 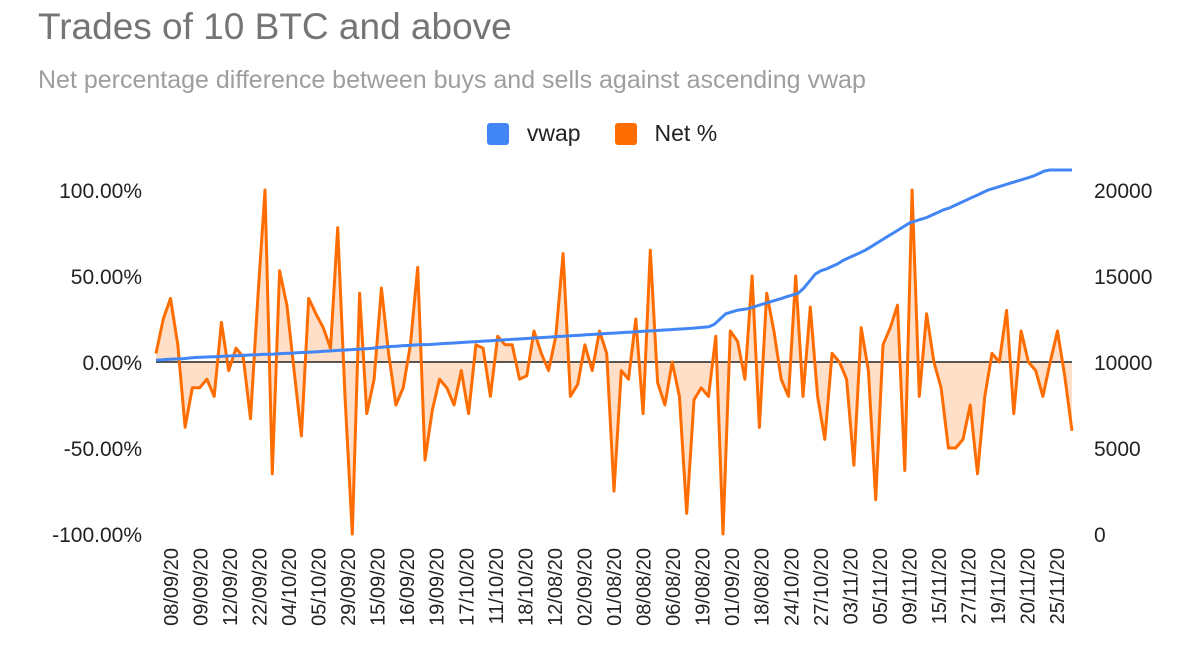 I want to click on y-right-tick-label: 0, so click(x=1100, y=535).